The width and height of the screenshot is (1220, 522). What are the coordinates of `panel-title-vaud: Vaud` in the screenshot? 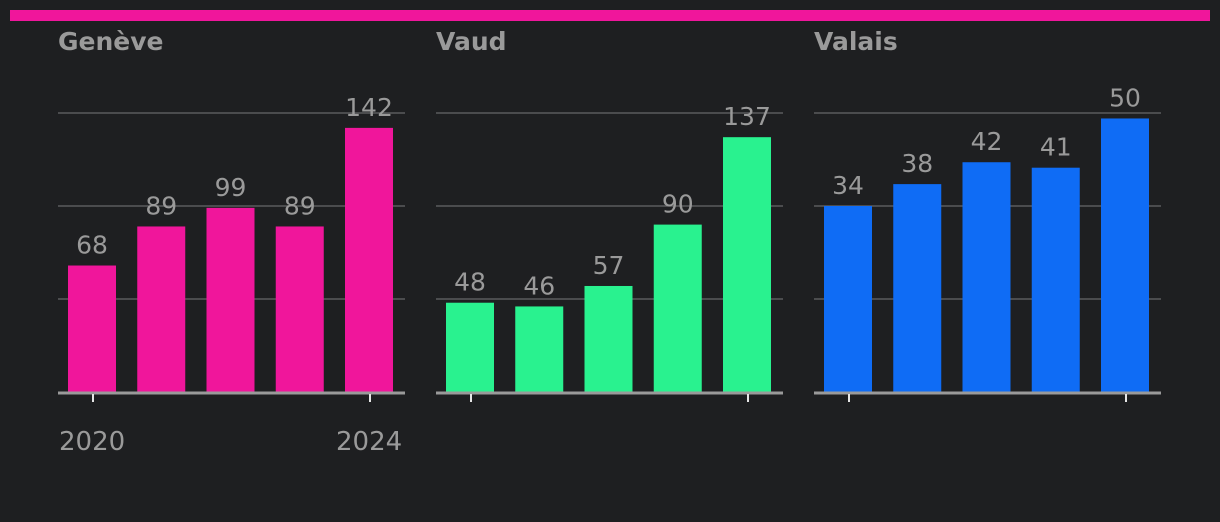 It's located at (471, 41).